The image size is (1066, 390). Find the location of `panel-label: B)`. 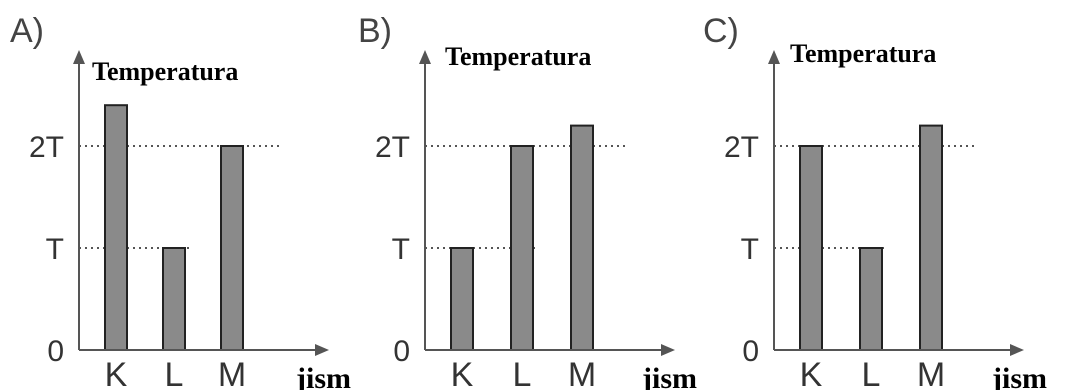

panel-label: B) is located at coordinates (375, 31).